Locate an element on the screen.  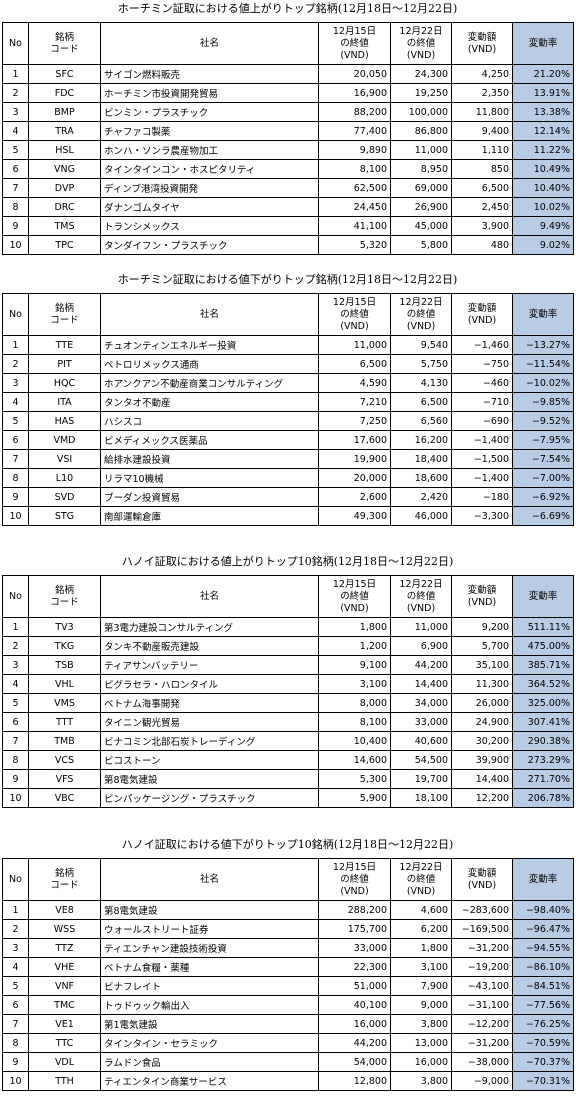
table-cell: 273.29% is located at coordinates (543, 760).